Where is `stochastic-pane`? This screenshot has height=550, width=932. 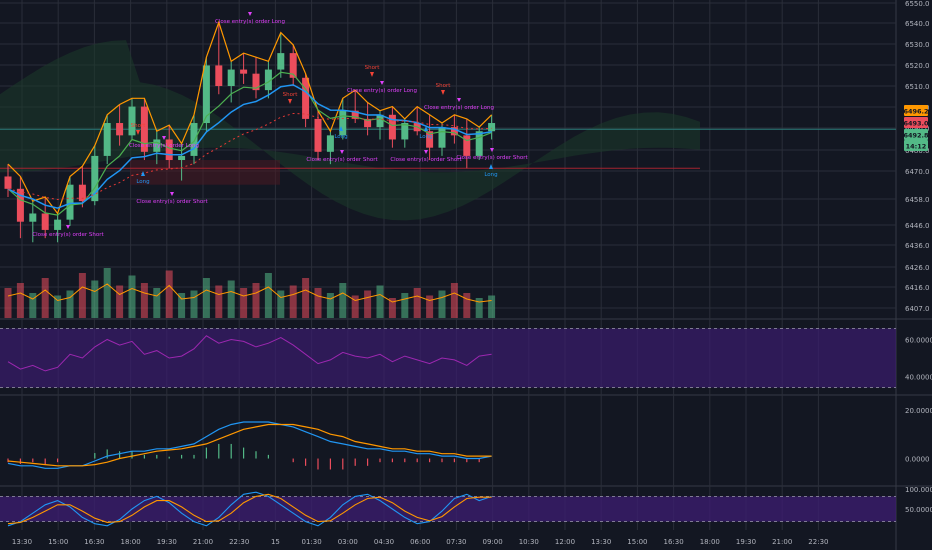
stochastic-pane is located at coordinates (448, 509).